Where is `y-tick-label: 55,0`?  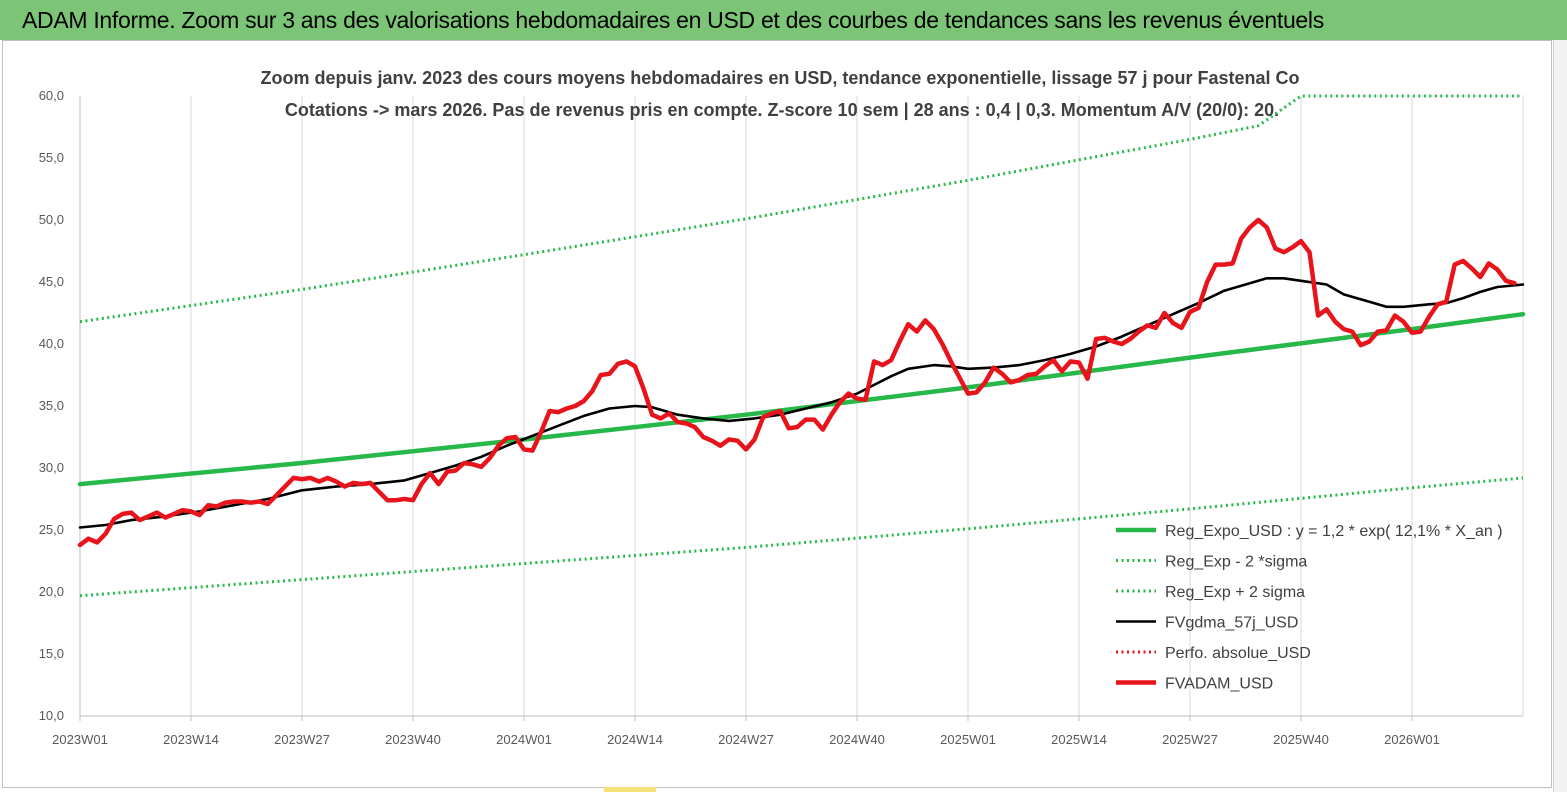
y-tick-label: 55,0 is located at coordinates (51, 157).